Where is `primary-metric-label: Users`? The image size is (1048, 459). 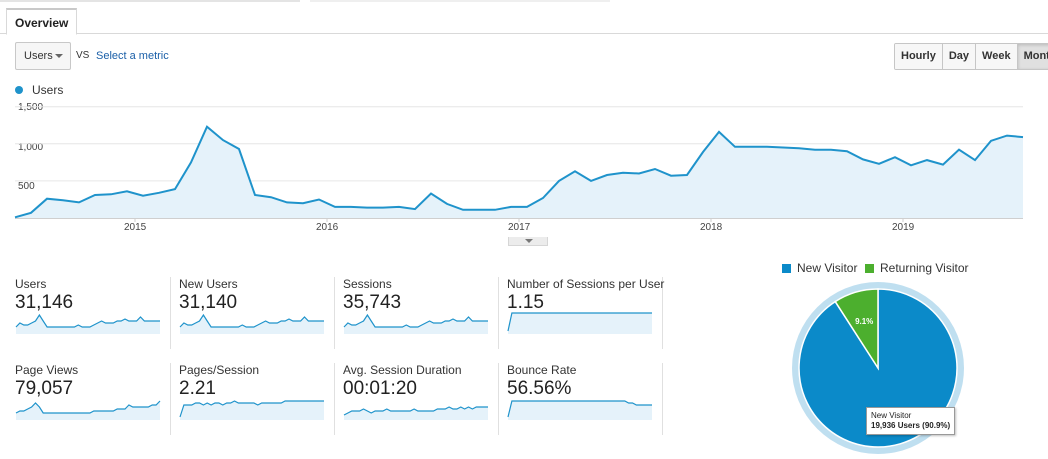 primary-metric-label: Users is located at coordinates (38, 56).